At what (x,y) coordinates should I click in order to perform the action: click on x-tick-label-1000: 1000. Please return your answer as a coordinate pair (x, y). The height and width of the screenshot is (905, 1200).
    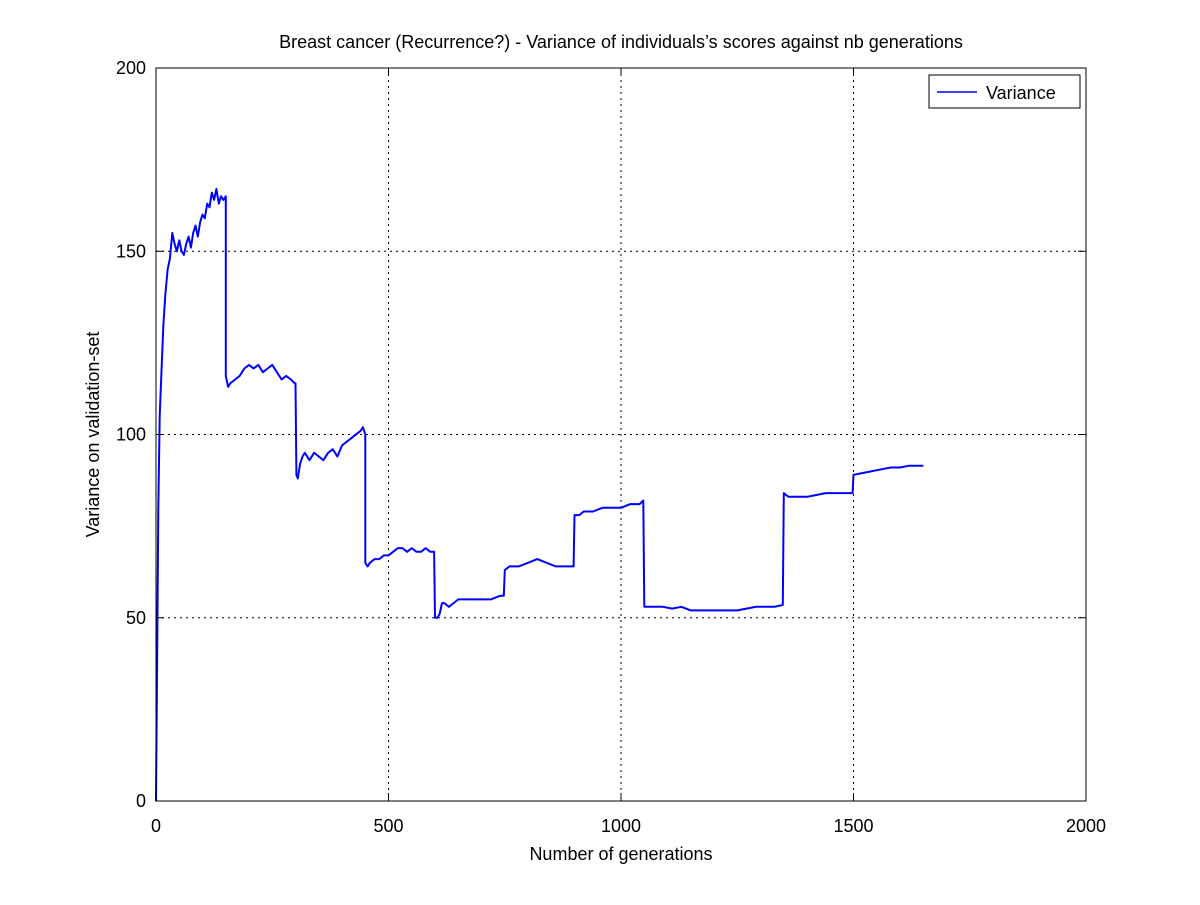
    Looking at the image, I should click on (621, 826).